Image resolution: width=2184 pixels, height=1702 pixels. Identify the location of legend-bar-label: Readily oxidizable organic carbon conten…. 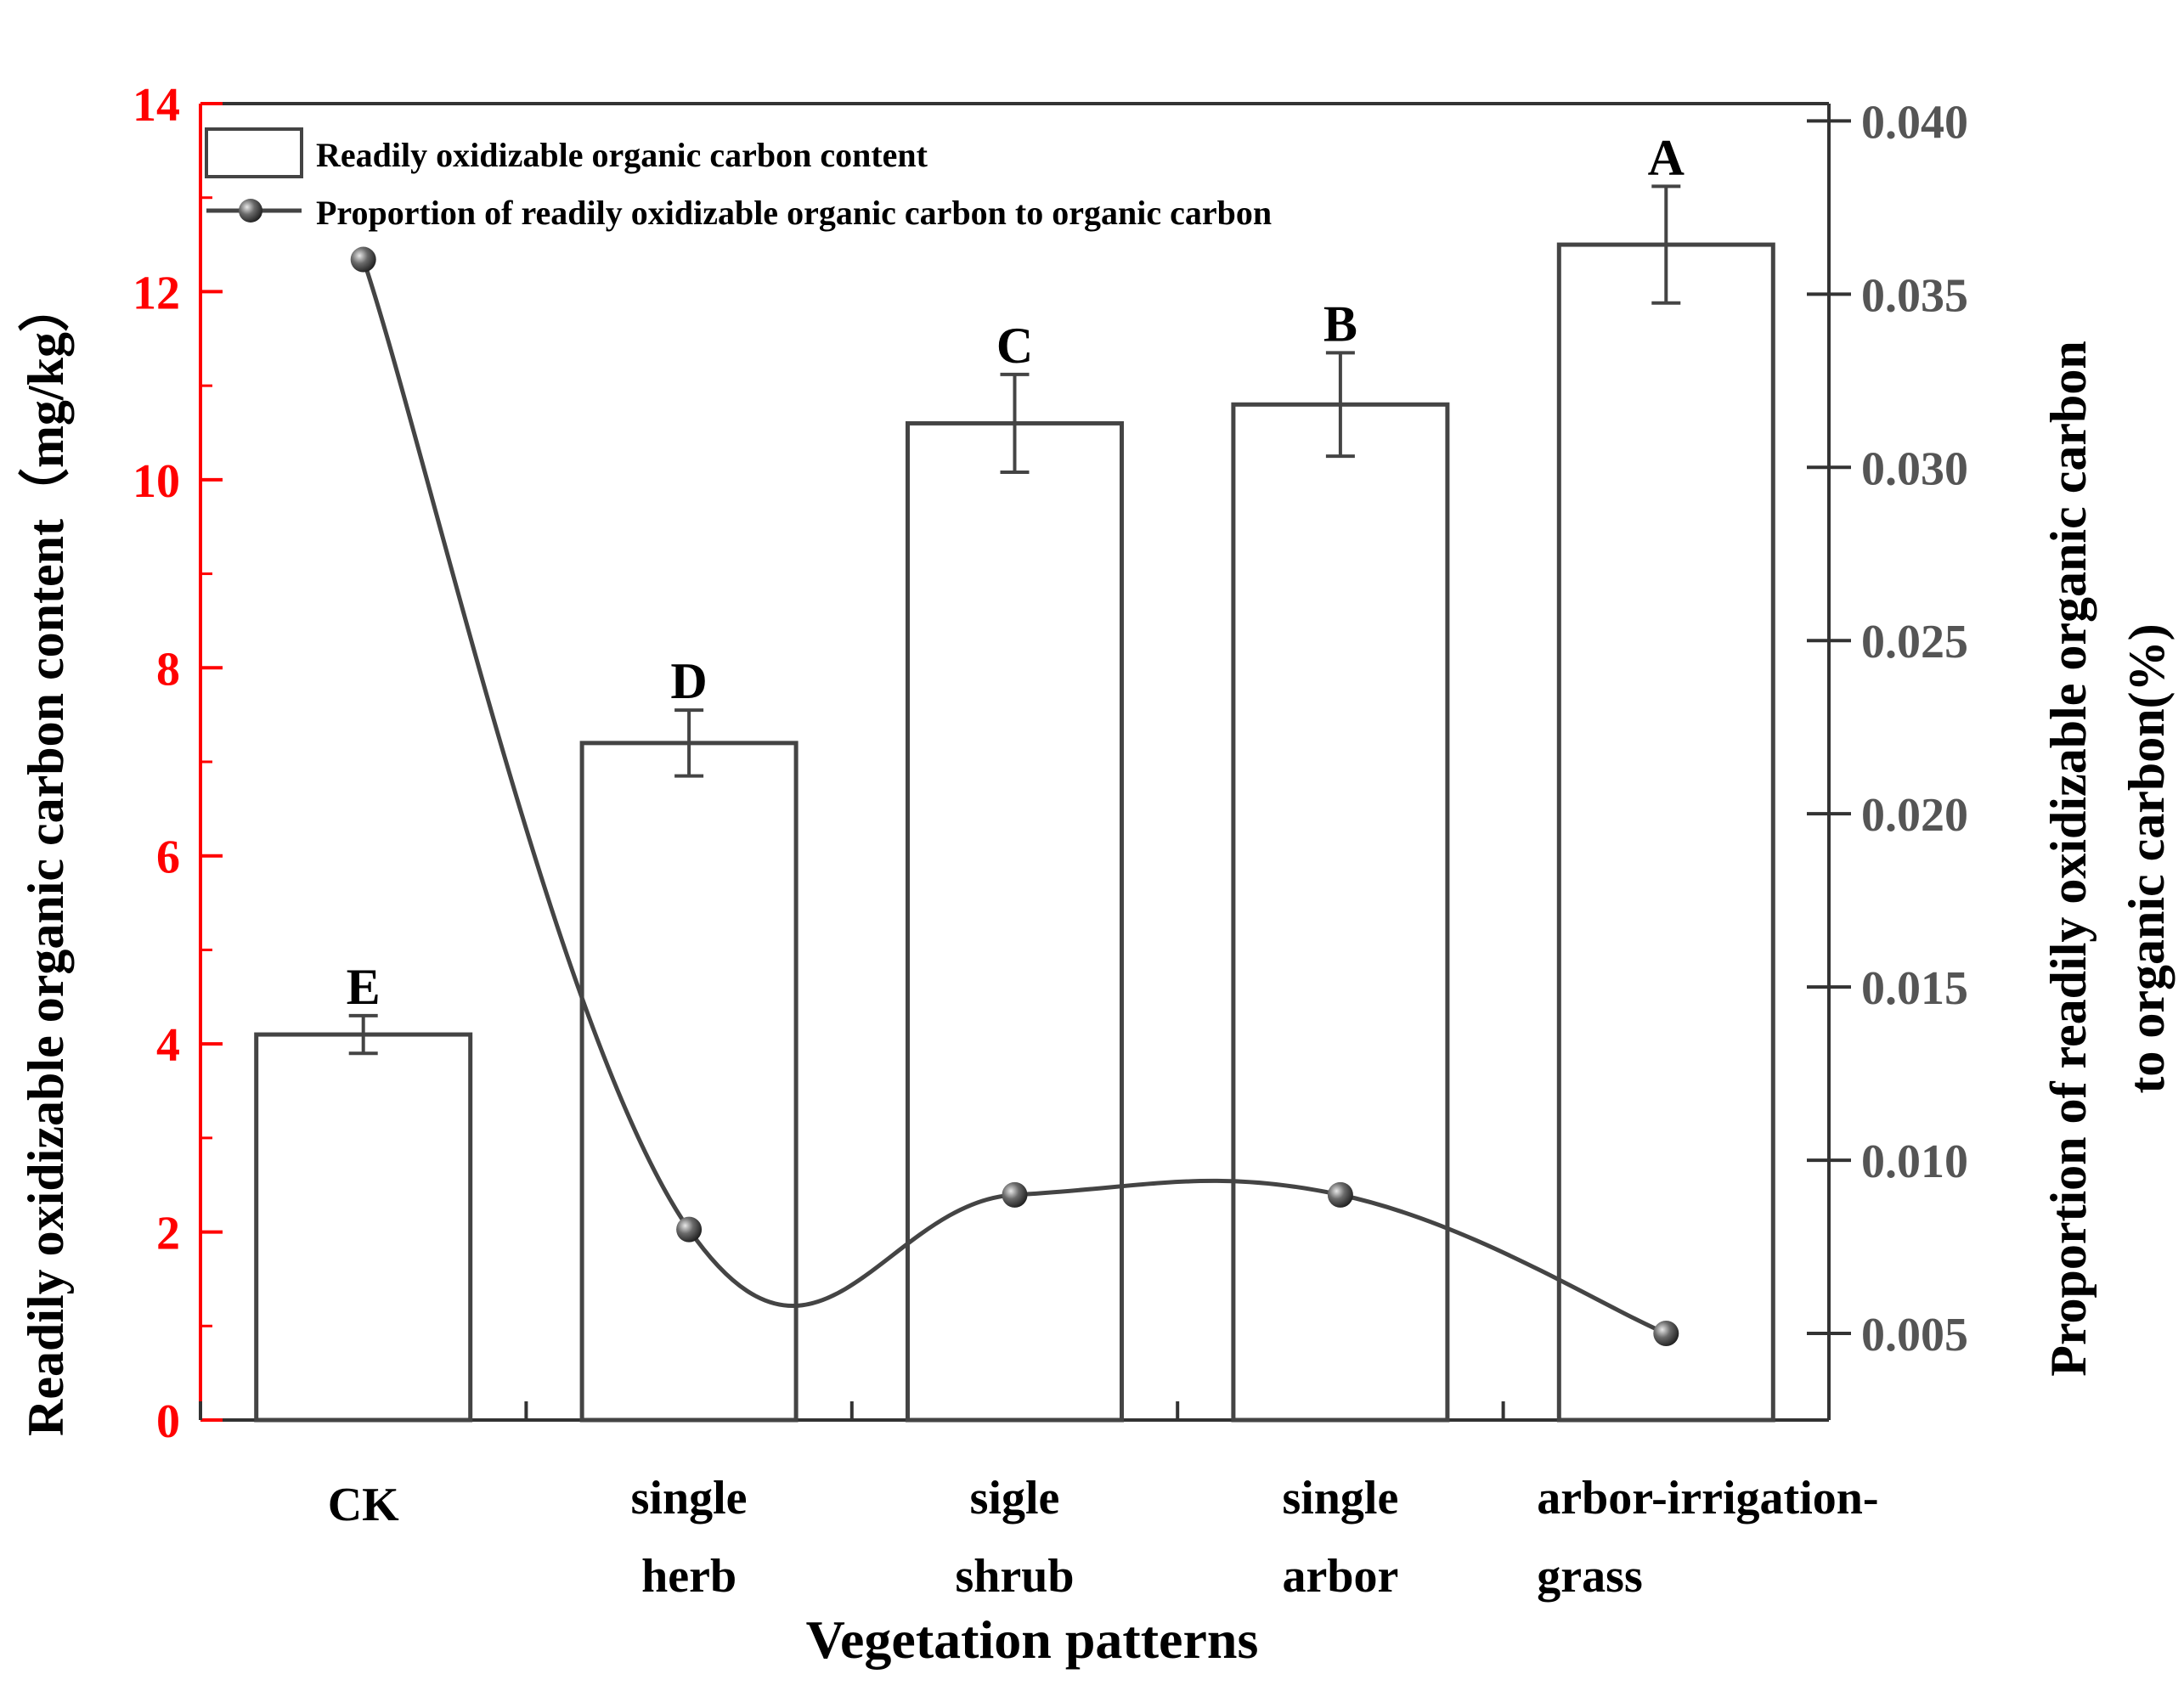
(622, 155).